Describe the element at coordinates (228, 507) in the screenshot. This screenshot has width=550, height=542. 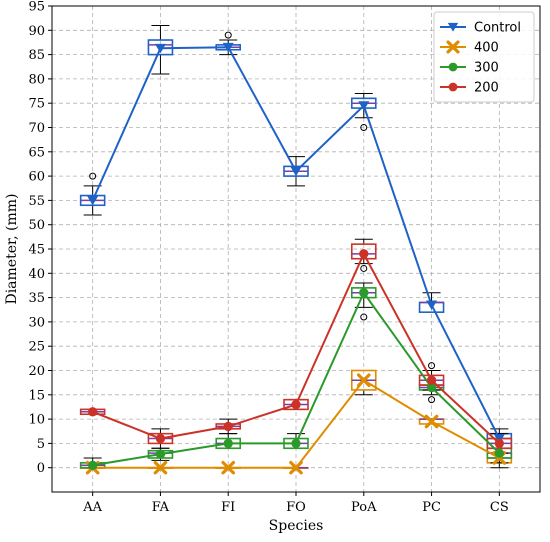
I see `x-tick-label: FI` at that location.